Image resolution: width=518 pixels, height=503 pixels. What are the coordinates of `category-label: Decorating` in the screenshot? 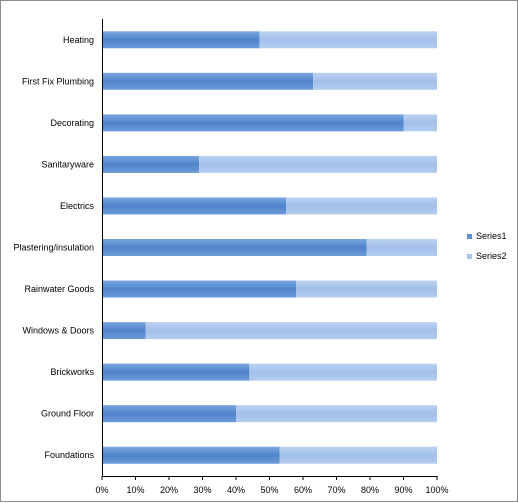 It's located at (72, 123).